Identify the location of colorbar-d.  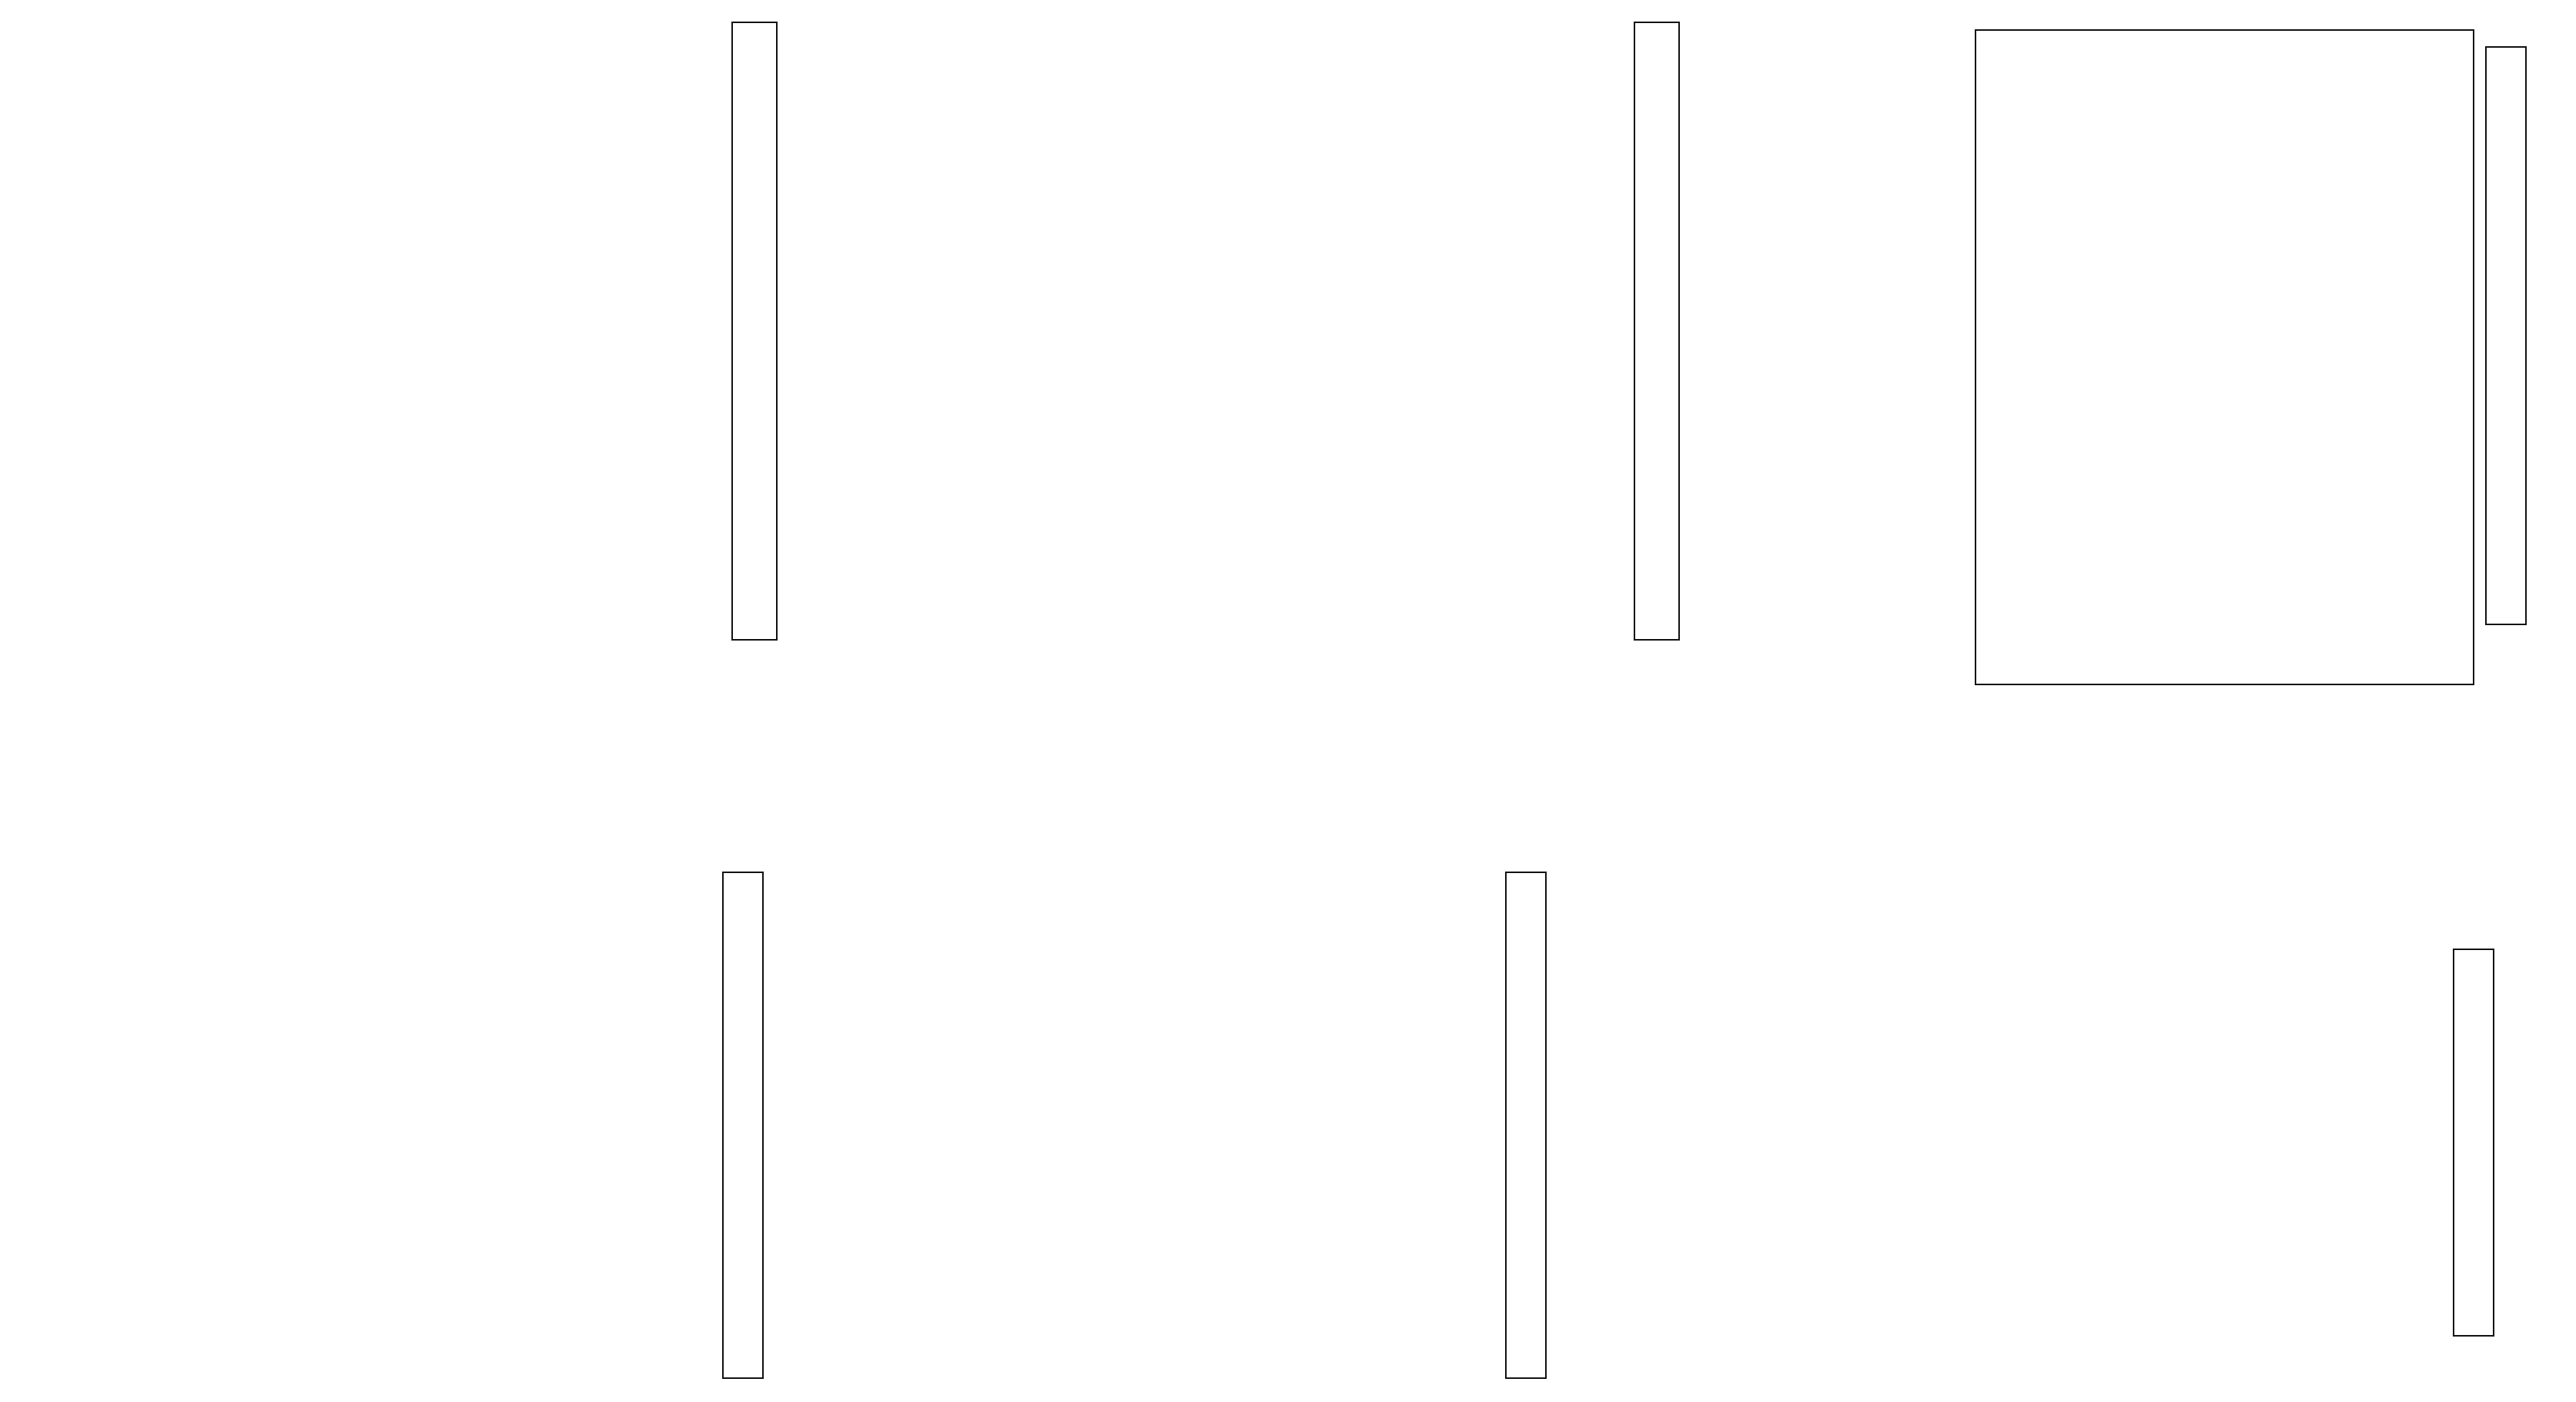
(743, 1125).